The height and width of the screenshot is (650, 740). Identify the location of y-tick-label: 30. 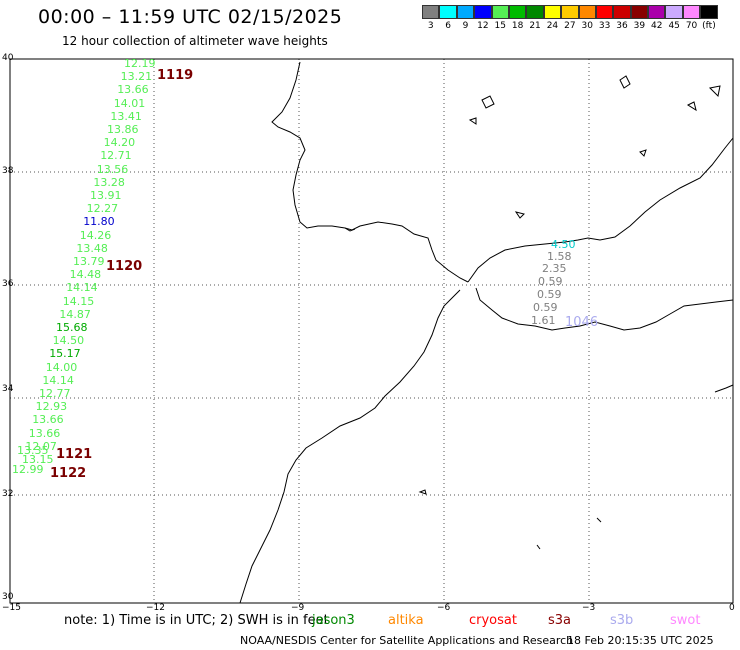
(8, 597).